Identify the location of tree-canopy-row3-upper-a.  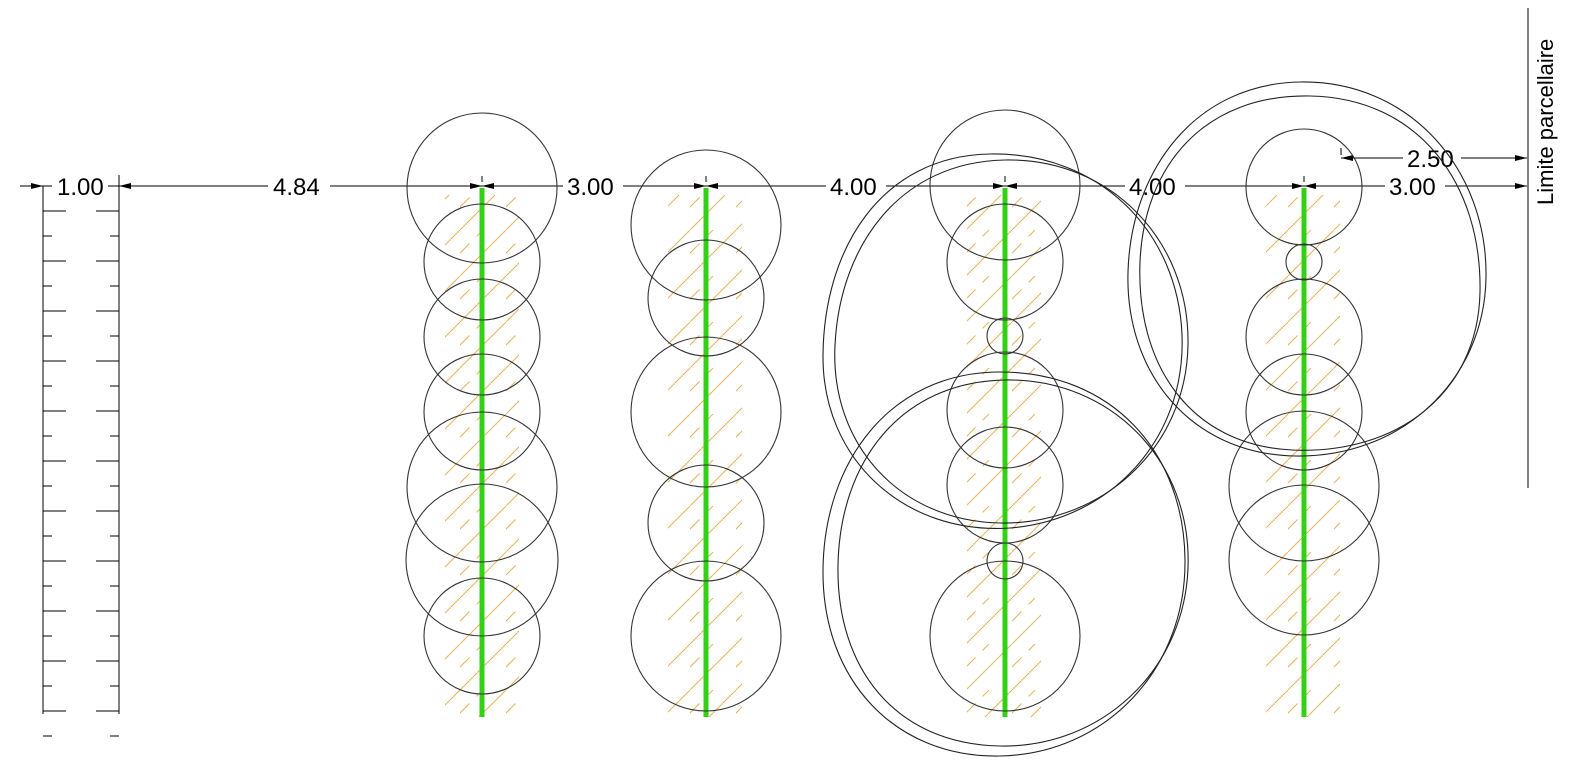
(1011, 341).